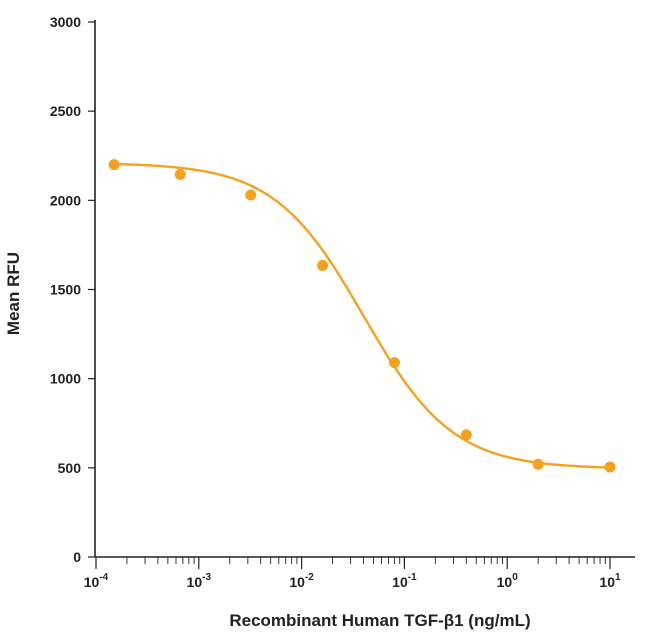 The height and width of the screenshot is (637, 646). What do you see at coordinates (65, 200) in the screenshot?
I see `y-tick-label: 2000` at bounding box center [65, 200].